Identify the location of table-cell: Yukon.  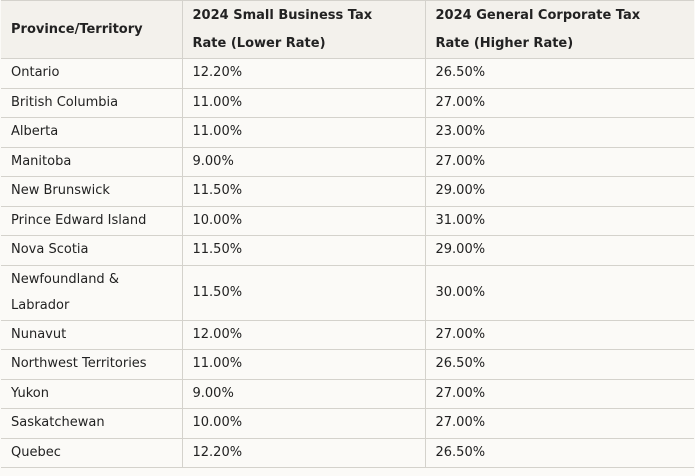
(92, 393).